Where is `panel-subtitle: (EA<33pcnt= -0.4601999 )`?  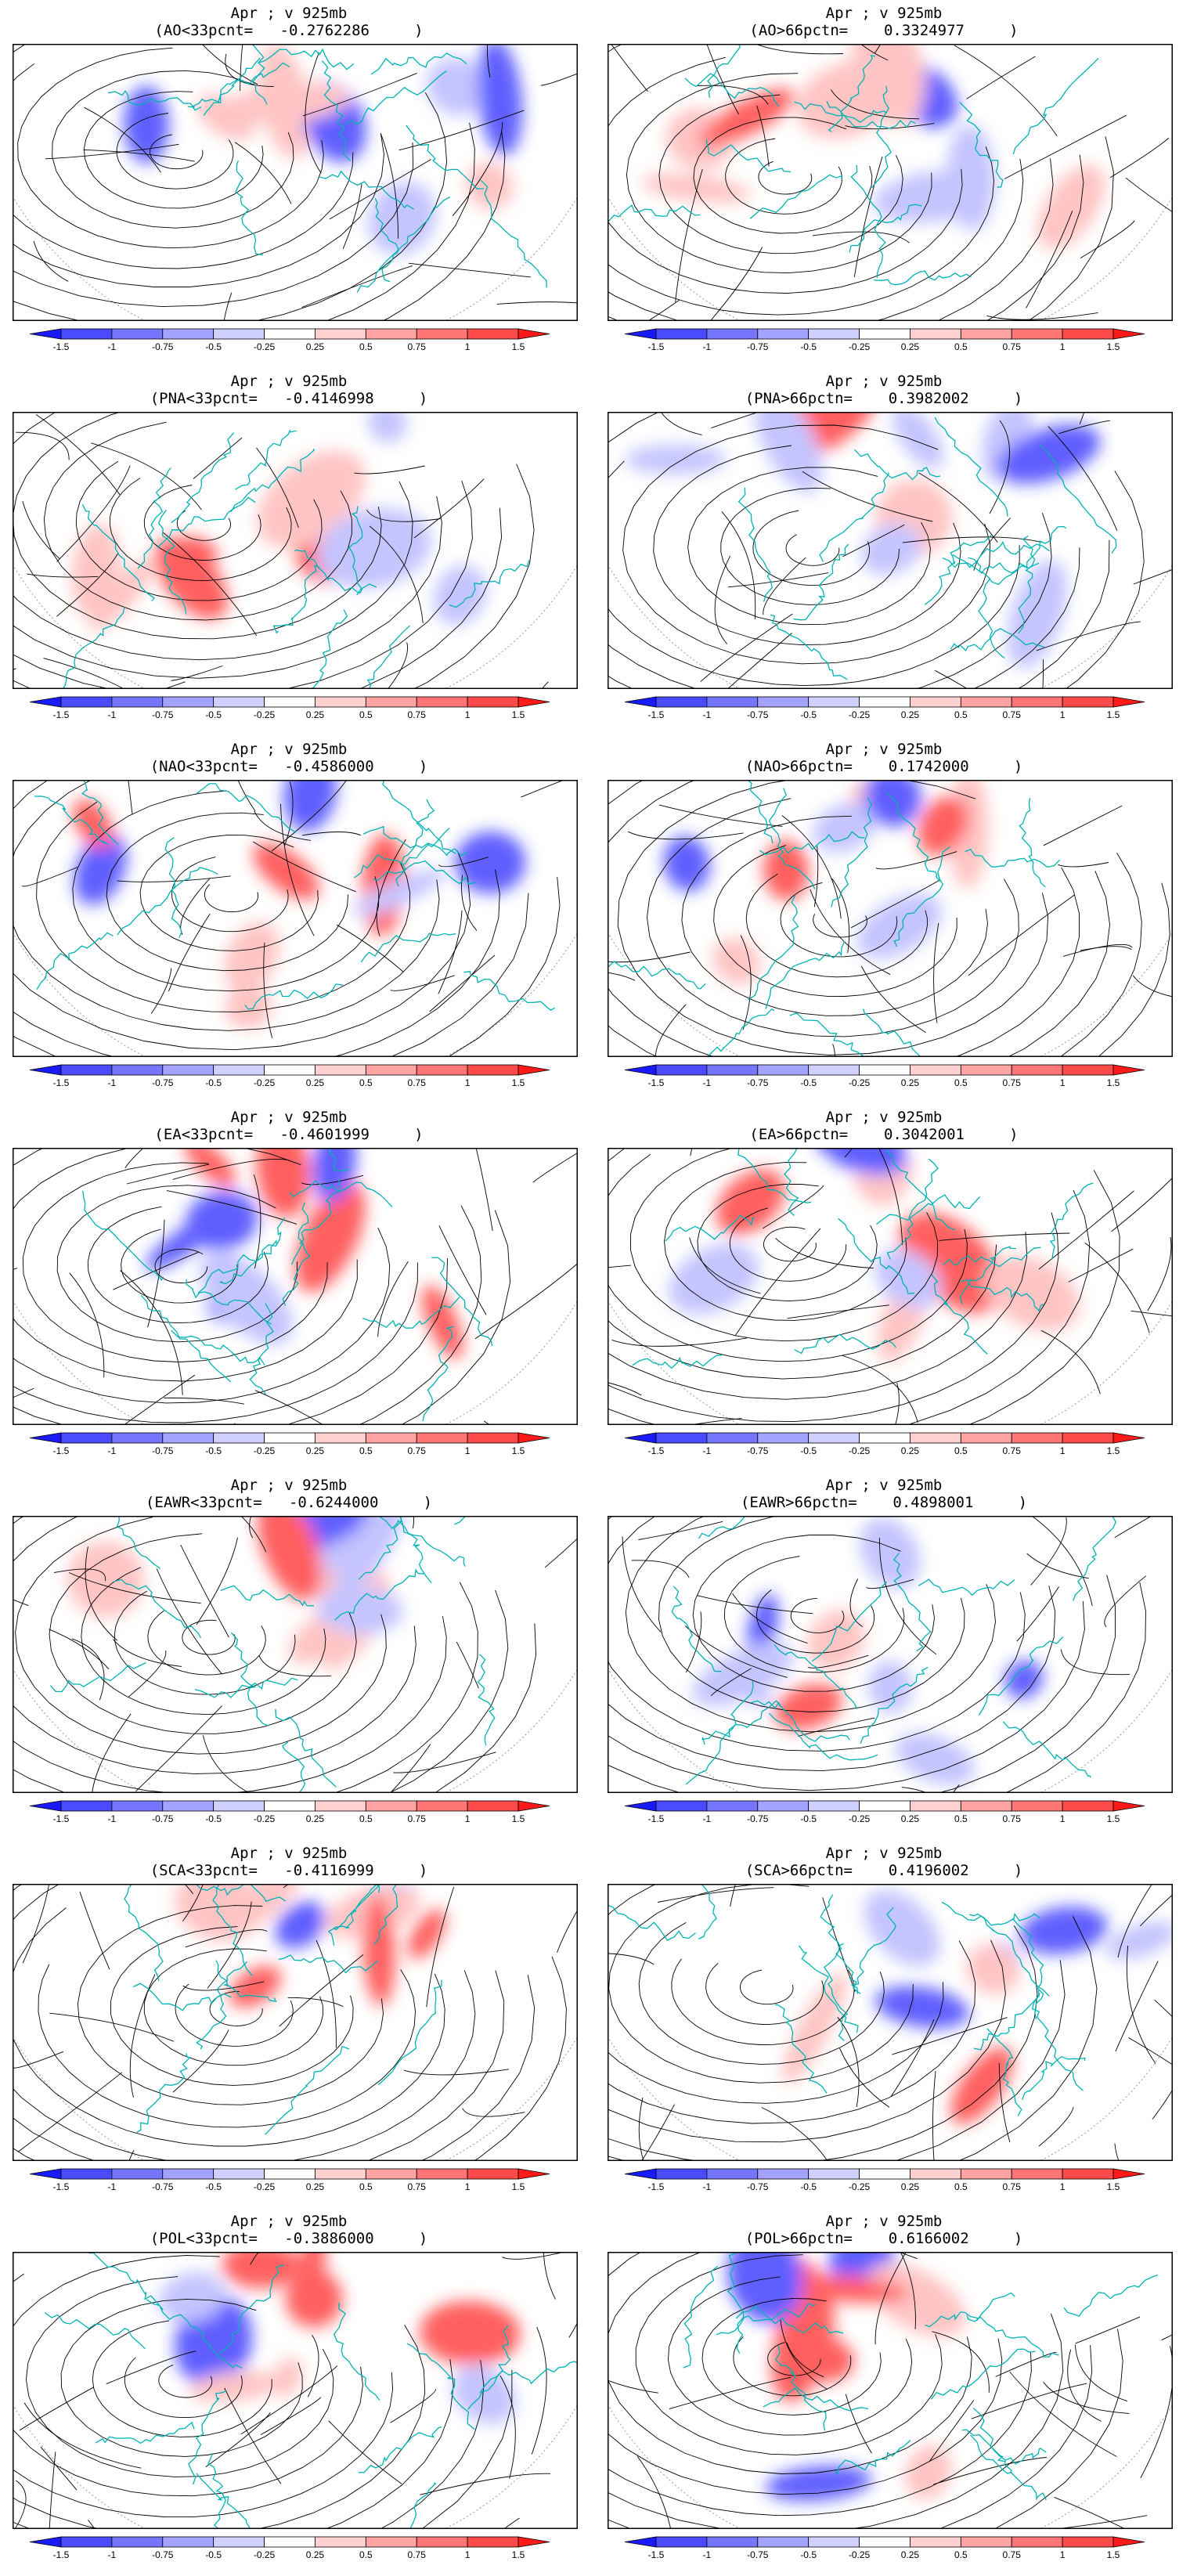
panel-subtitle: (EA<33pcnt= -0.4601999 ) is located at coordinates (289, 1134).